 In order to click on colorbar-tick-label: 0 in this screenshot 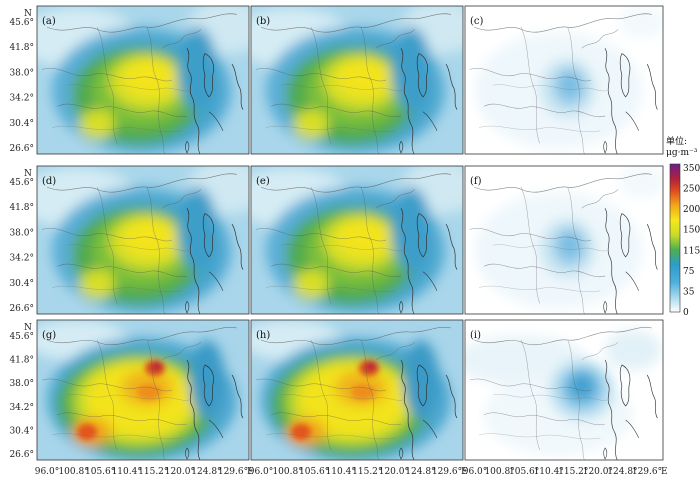, I will do `click(686, 313)`.